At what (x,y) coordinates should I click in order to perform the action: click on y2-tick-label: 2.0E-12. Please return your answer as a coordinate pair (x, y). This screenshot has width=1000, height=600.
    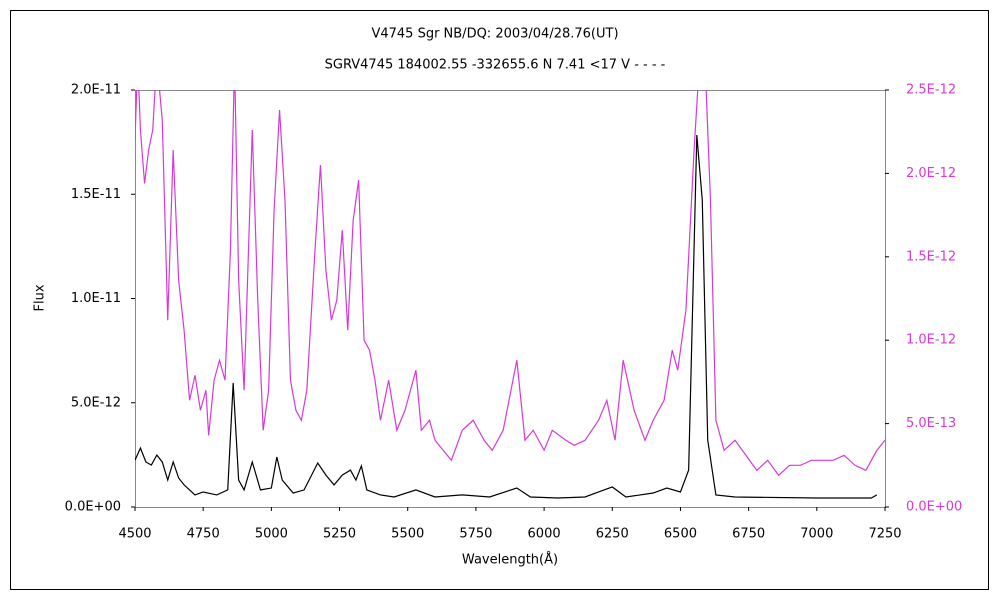
    Looking at the image, I should click on (931, 173).